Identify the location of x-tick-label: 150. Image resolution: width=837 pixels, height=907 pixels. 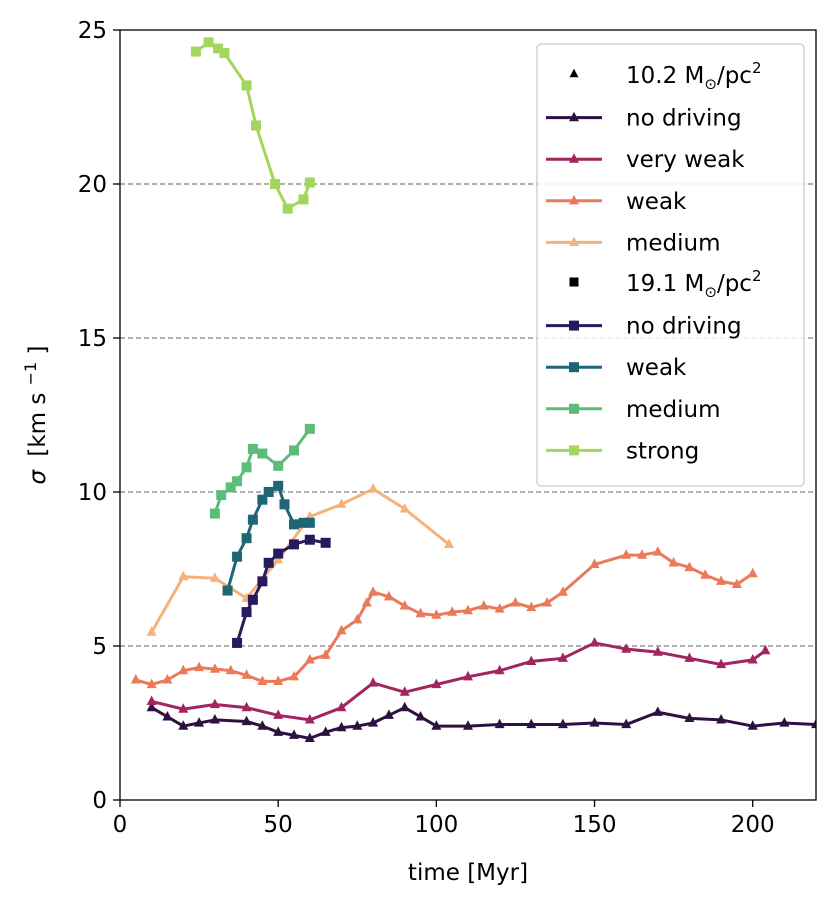
(595, 825).